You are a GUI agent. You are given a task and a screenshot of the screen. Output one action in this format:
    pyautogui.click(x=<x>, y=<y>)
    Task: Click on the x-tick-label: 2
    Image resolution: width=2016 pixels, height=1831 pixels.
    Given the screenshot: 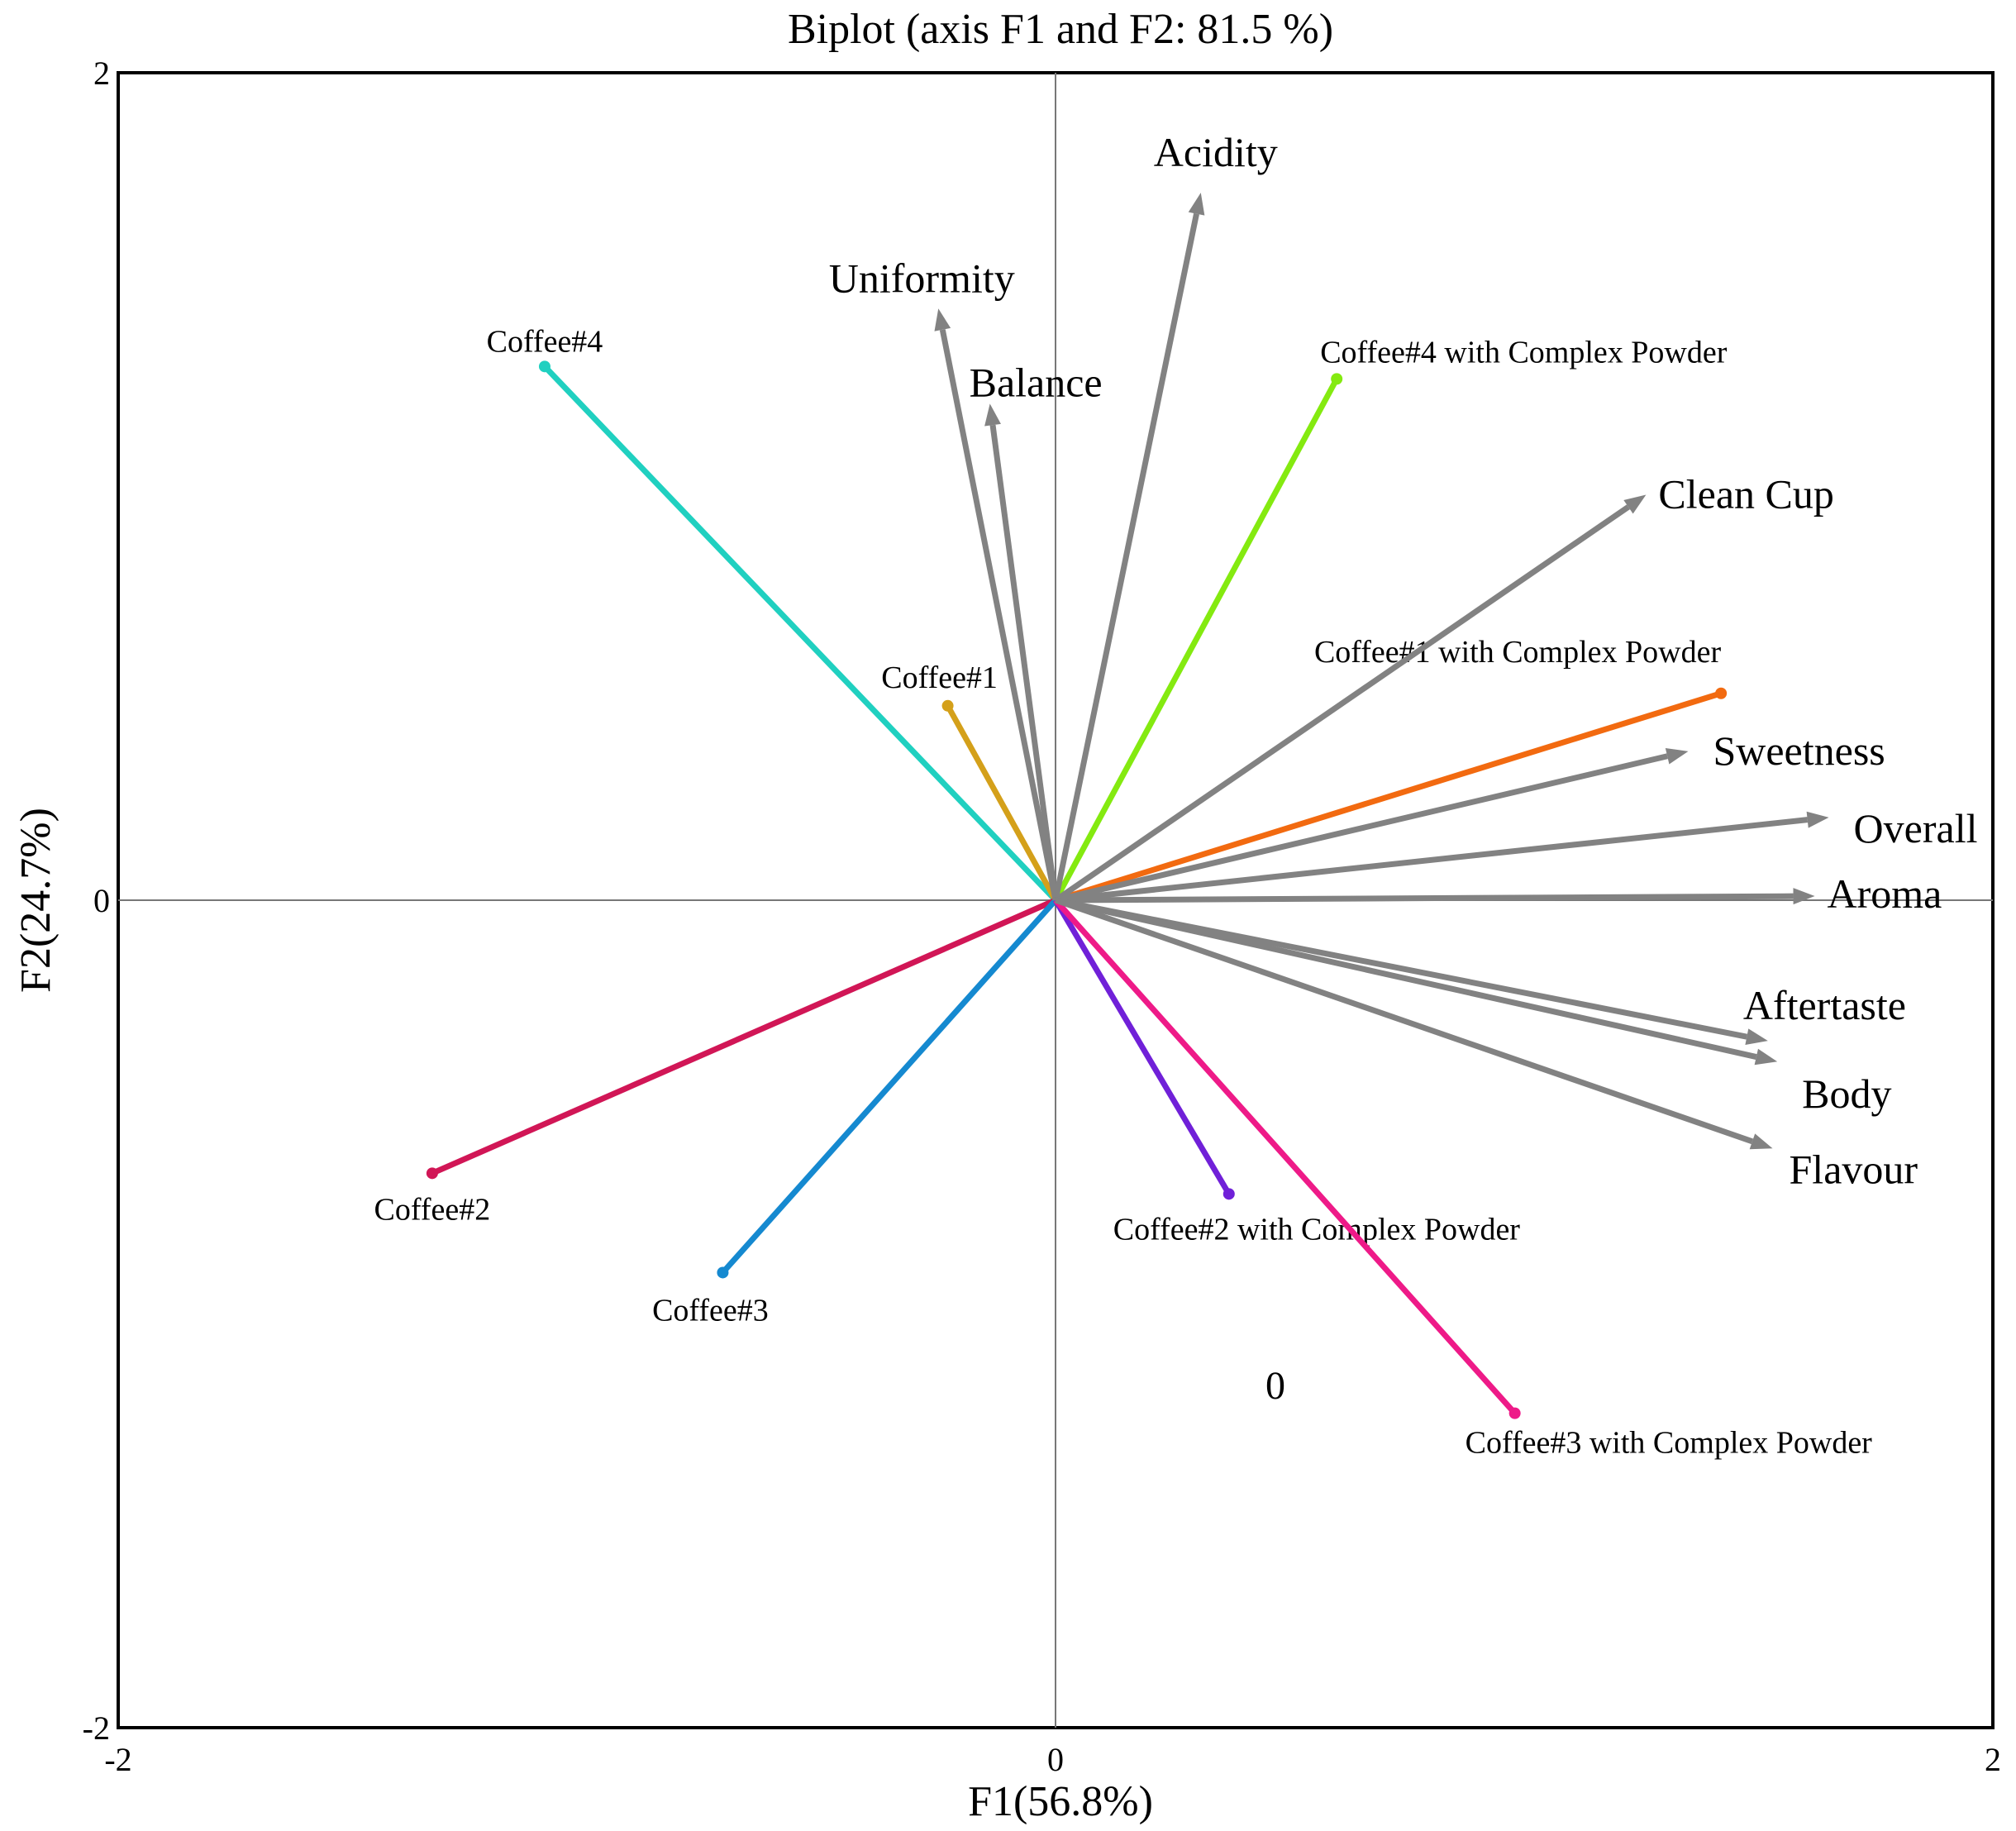 What is the action you would take?
    pyautogui.click(x=1993, y=1760)
    